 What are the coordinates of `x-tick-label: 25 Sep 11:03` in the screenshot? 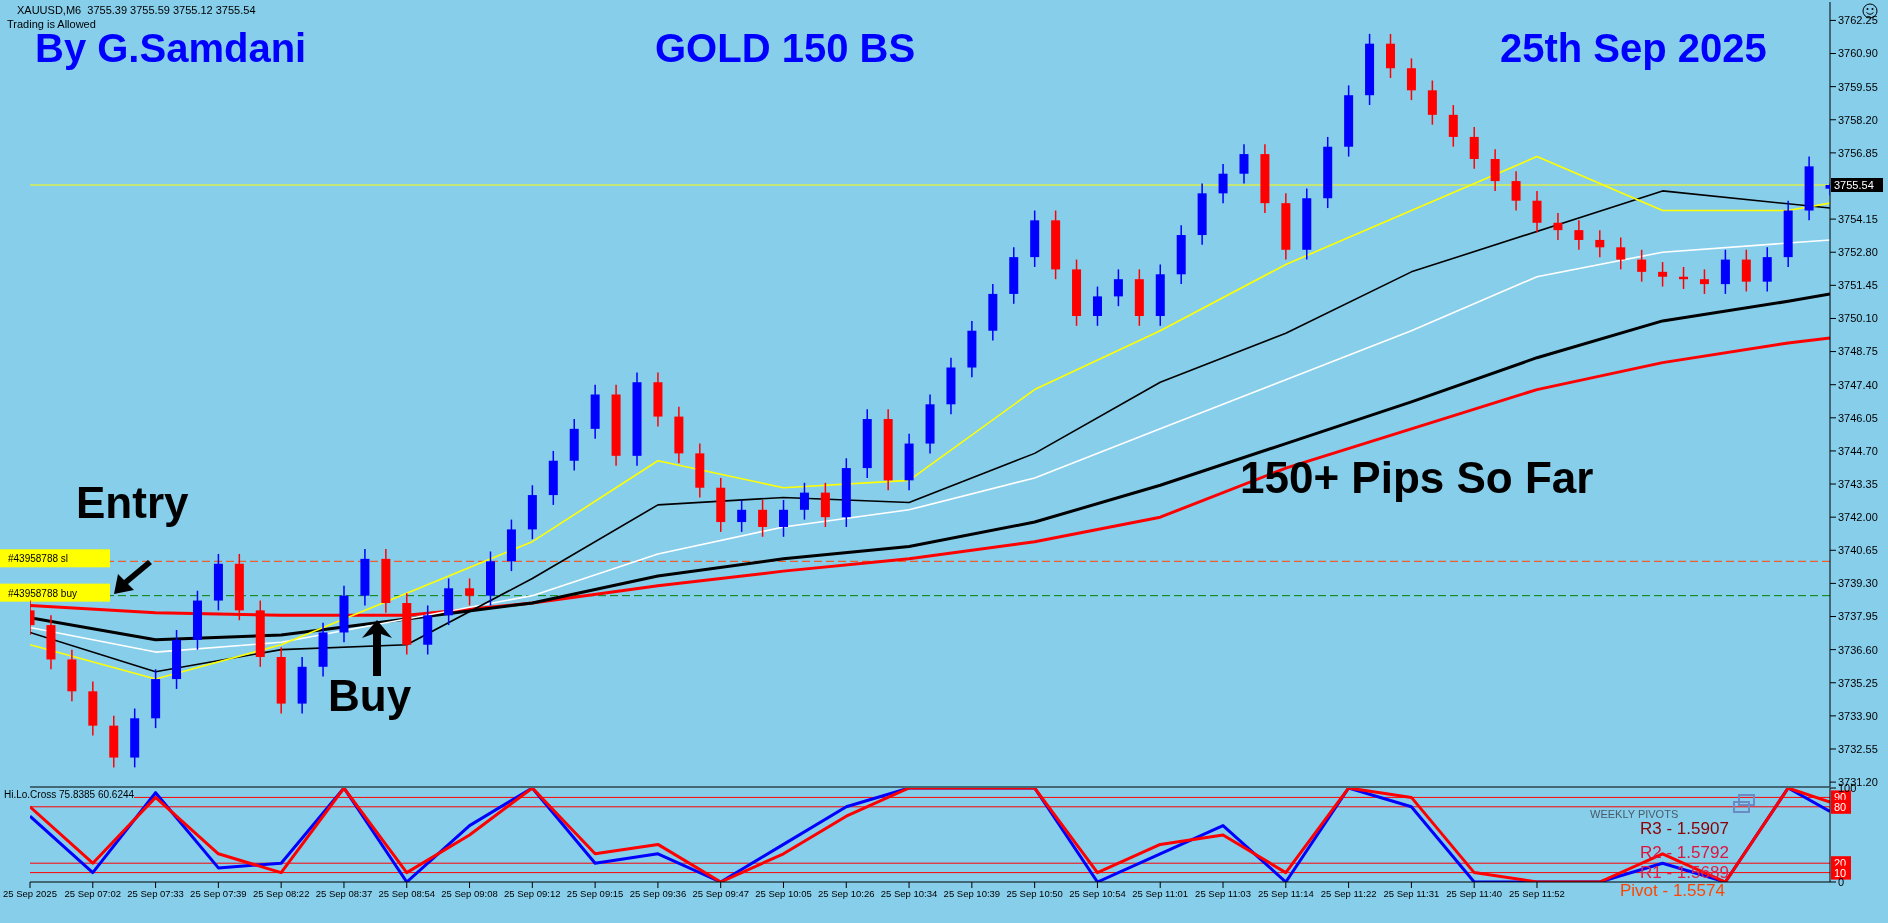 It's located at (1223, 893).